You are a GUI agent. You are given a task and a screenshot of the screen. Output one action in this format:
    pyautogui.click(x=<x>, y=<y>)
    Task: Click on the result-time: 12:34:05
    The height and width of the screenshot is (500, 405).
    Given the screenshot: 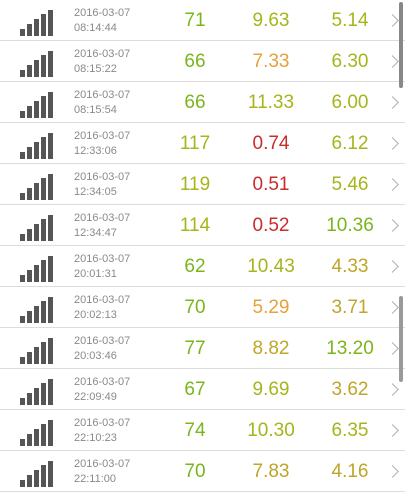 What is the action you would take?
    pyautogui.click(x=95, y=192)
    